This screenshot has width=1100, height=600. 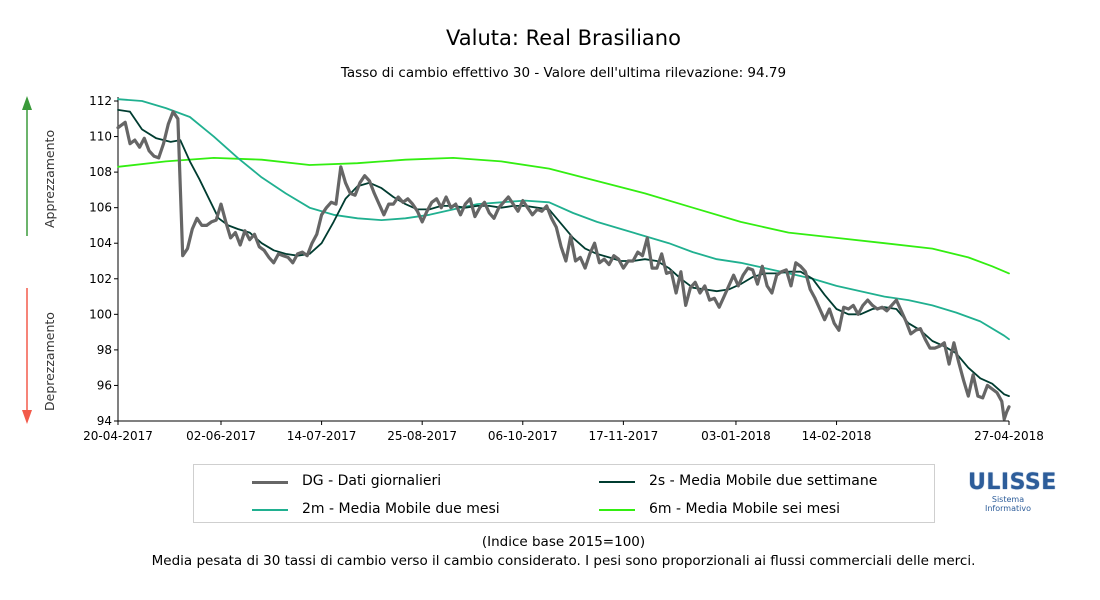 What do you see at coordinates (736, 436) in the screenshot?
I see `x-tick-label: 03-01-2018` at bounding box center [736, 436].